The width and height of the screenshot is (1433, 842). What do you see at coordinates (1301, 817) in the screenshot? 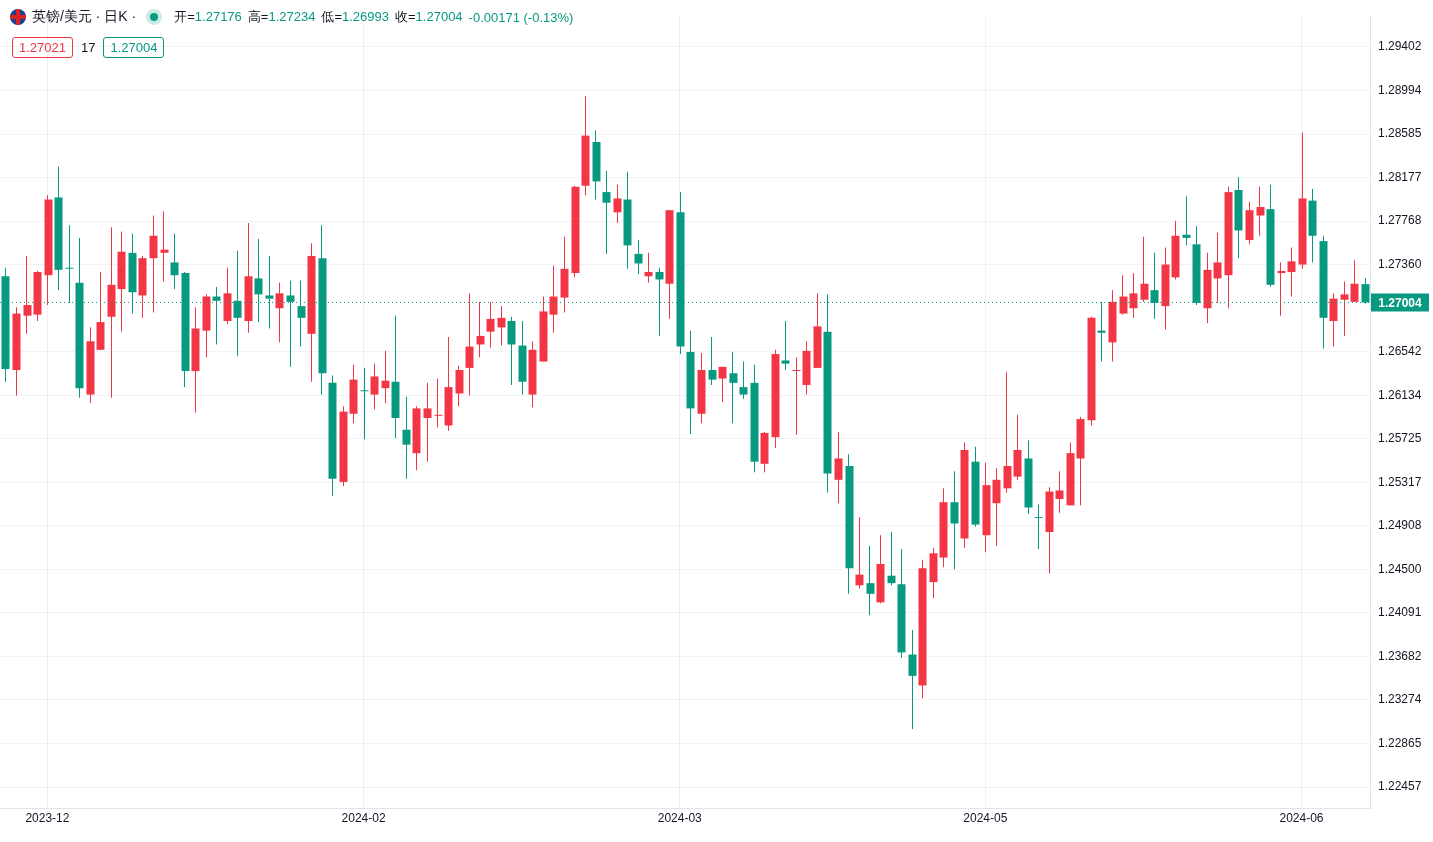
I see `x-tick-label: 2024-06` at bounding box center [1301, 817].